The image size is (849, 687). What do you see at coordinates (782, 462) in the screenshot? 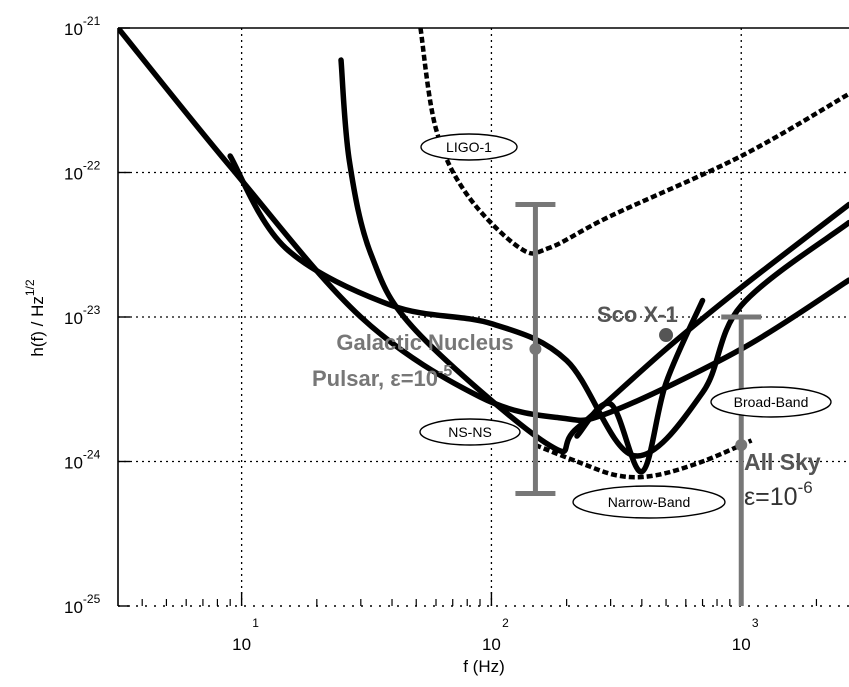
I see `allsky-label: All Sky` at bounding box center [782, 462].